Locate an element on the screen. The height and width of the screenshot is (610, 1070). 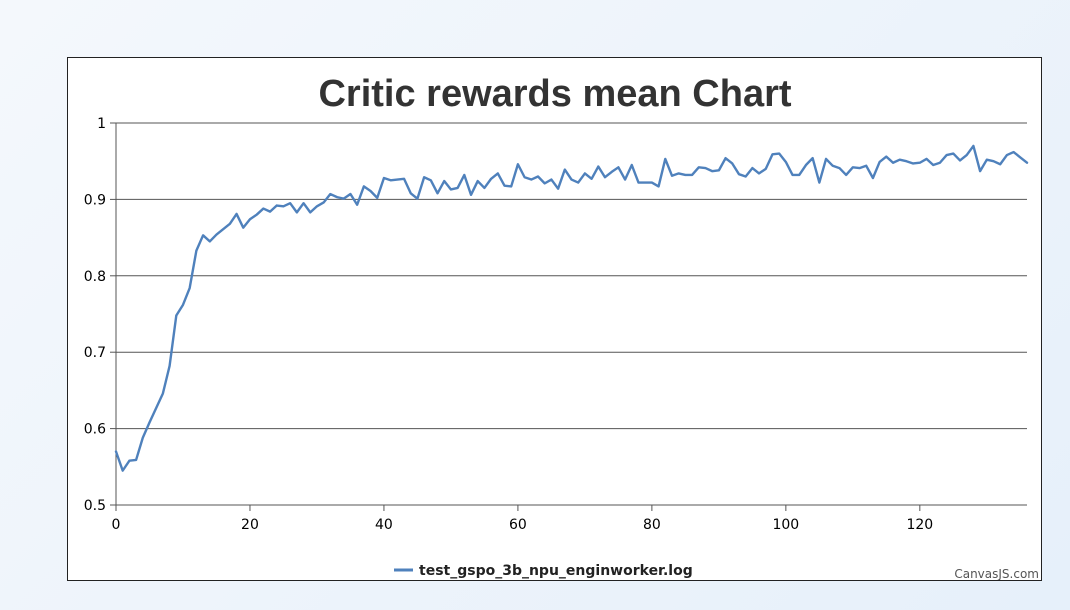
legend: test_gspo_3b_npu_enginworker.log is located at coordinates (543, 571).